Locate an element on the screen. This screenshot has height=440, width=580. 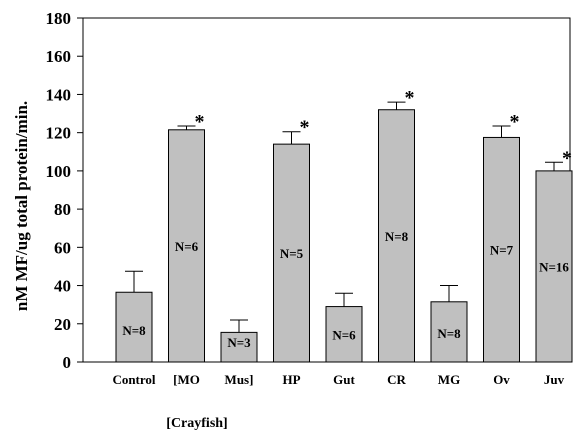
group-label: [Crayfish] is located at coordinates (196, 423).